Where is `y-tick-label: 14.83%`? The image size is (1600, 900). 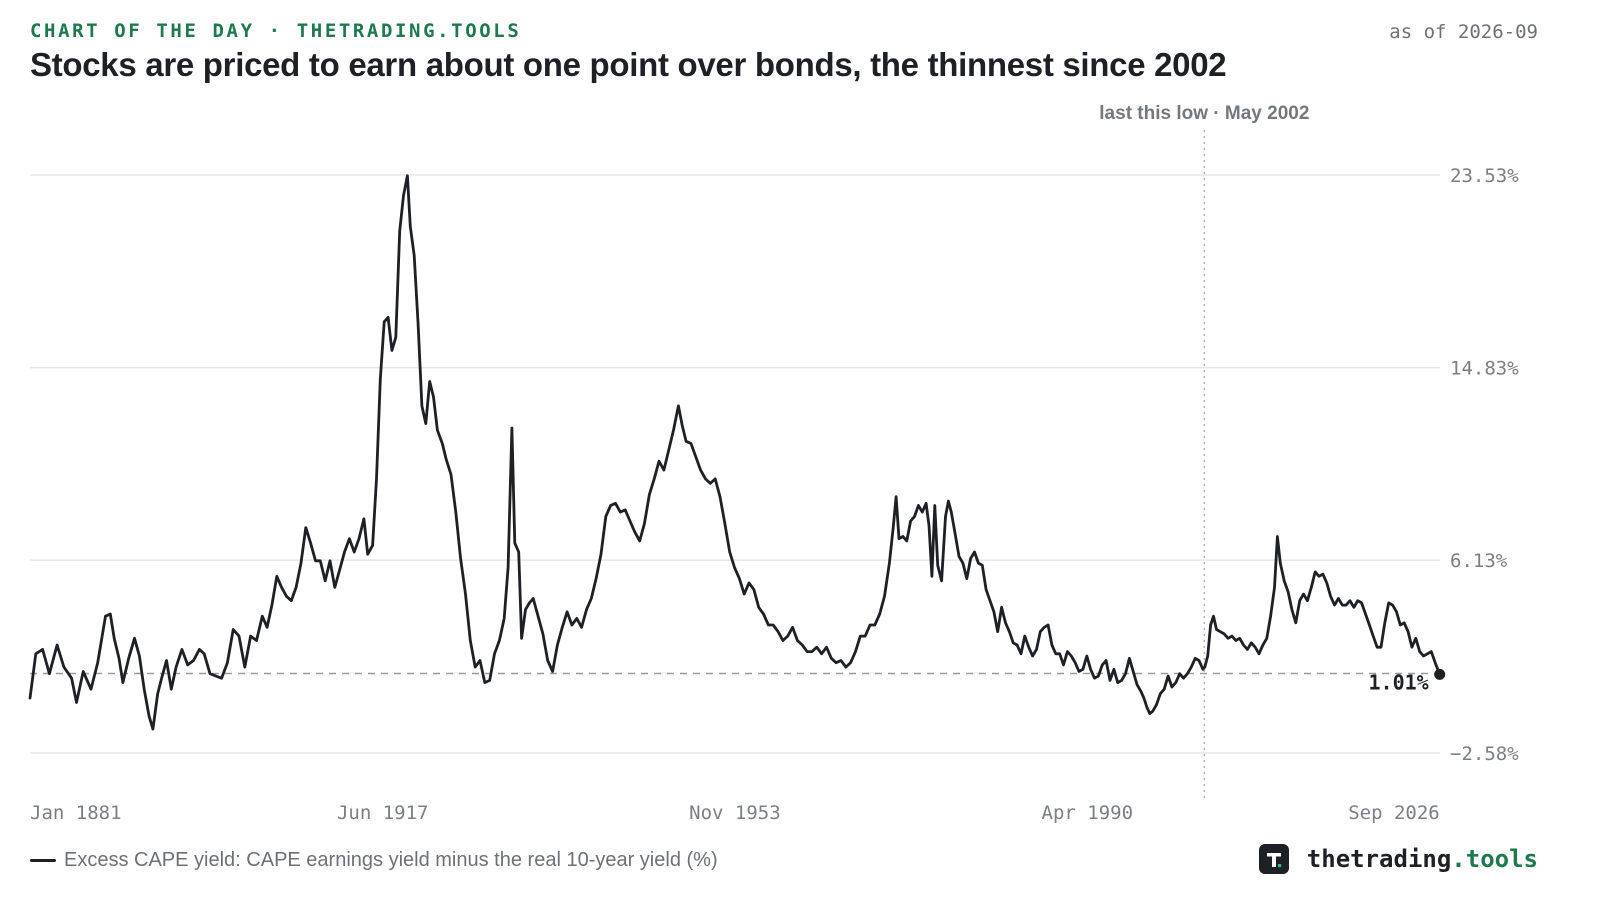 y-tick-label: 14.83% is located at coordinates (1484, 369).